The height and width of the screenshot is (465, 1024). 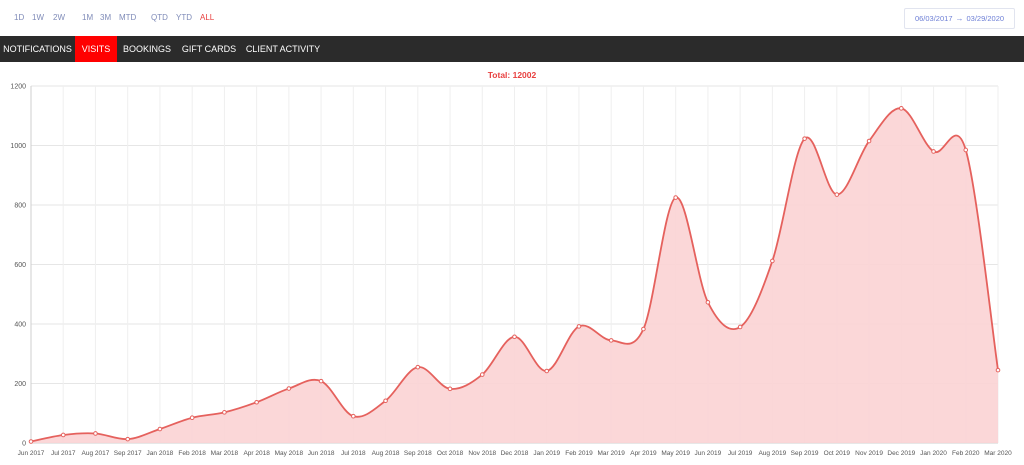 I want to click on x-tick-label: Mar 2018, so click(x=225, y=453).